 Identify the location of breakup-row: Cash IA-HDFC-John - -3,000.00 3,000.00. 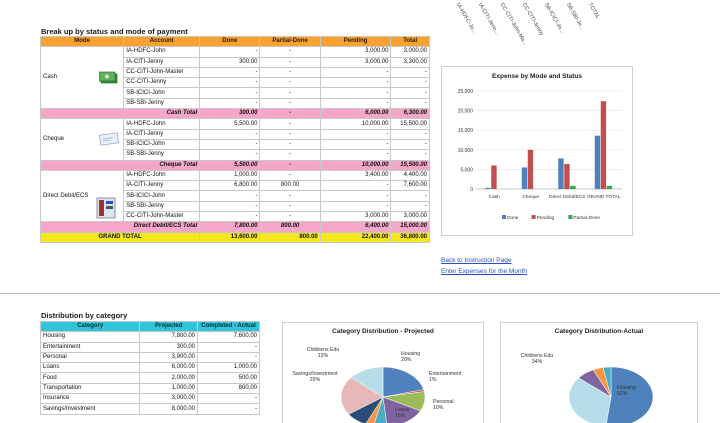
(234, 78).